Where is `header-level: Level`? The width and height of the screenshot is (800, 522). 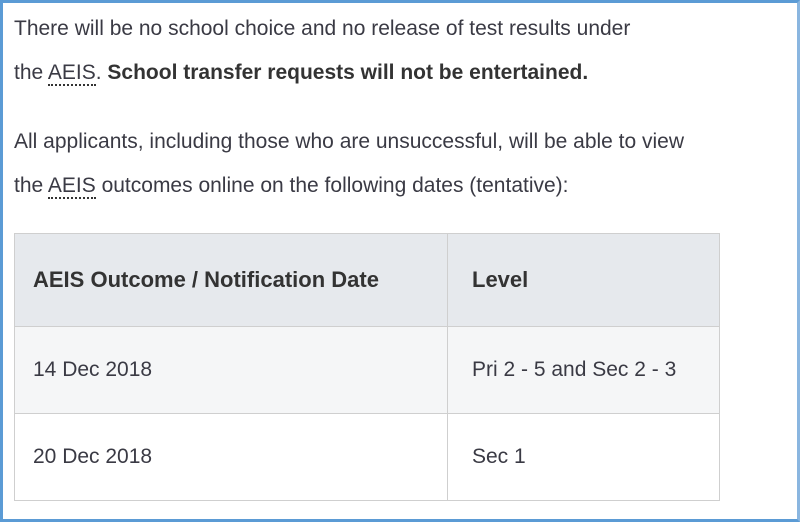 header-level: Level is located at coordinates (583, 280).